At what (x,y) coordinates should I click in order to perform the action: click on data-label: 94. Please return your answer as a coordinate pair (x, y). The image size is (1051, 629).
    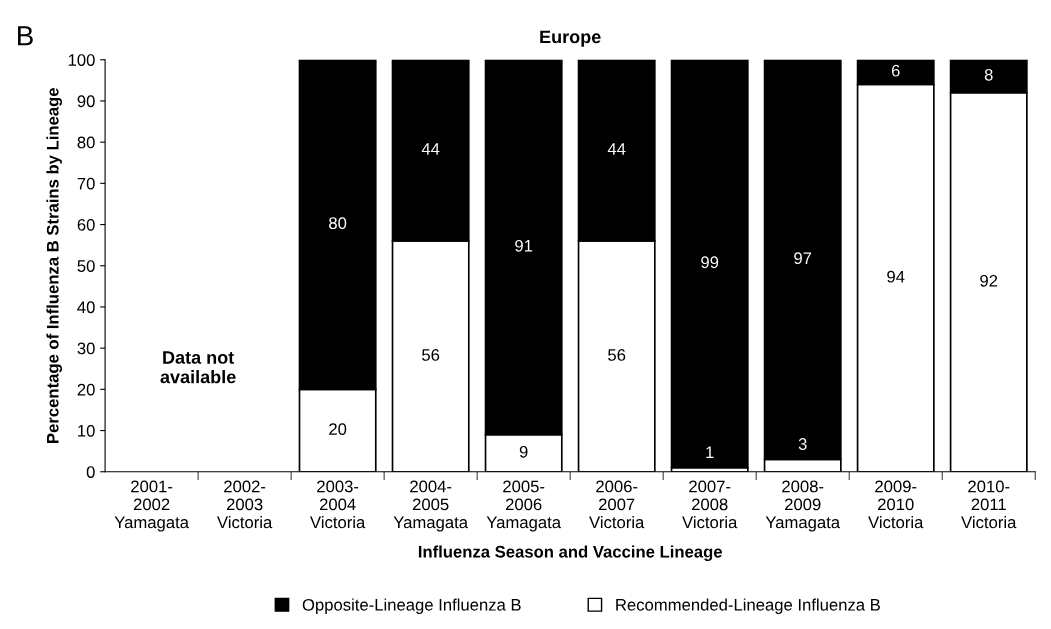
    Looking at the image, I should click on (896, 276).